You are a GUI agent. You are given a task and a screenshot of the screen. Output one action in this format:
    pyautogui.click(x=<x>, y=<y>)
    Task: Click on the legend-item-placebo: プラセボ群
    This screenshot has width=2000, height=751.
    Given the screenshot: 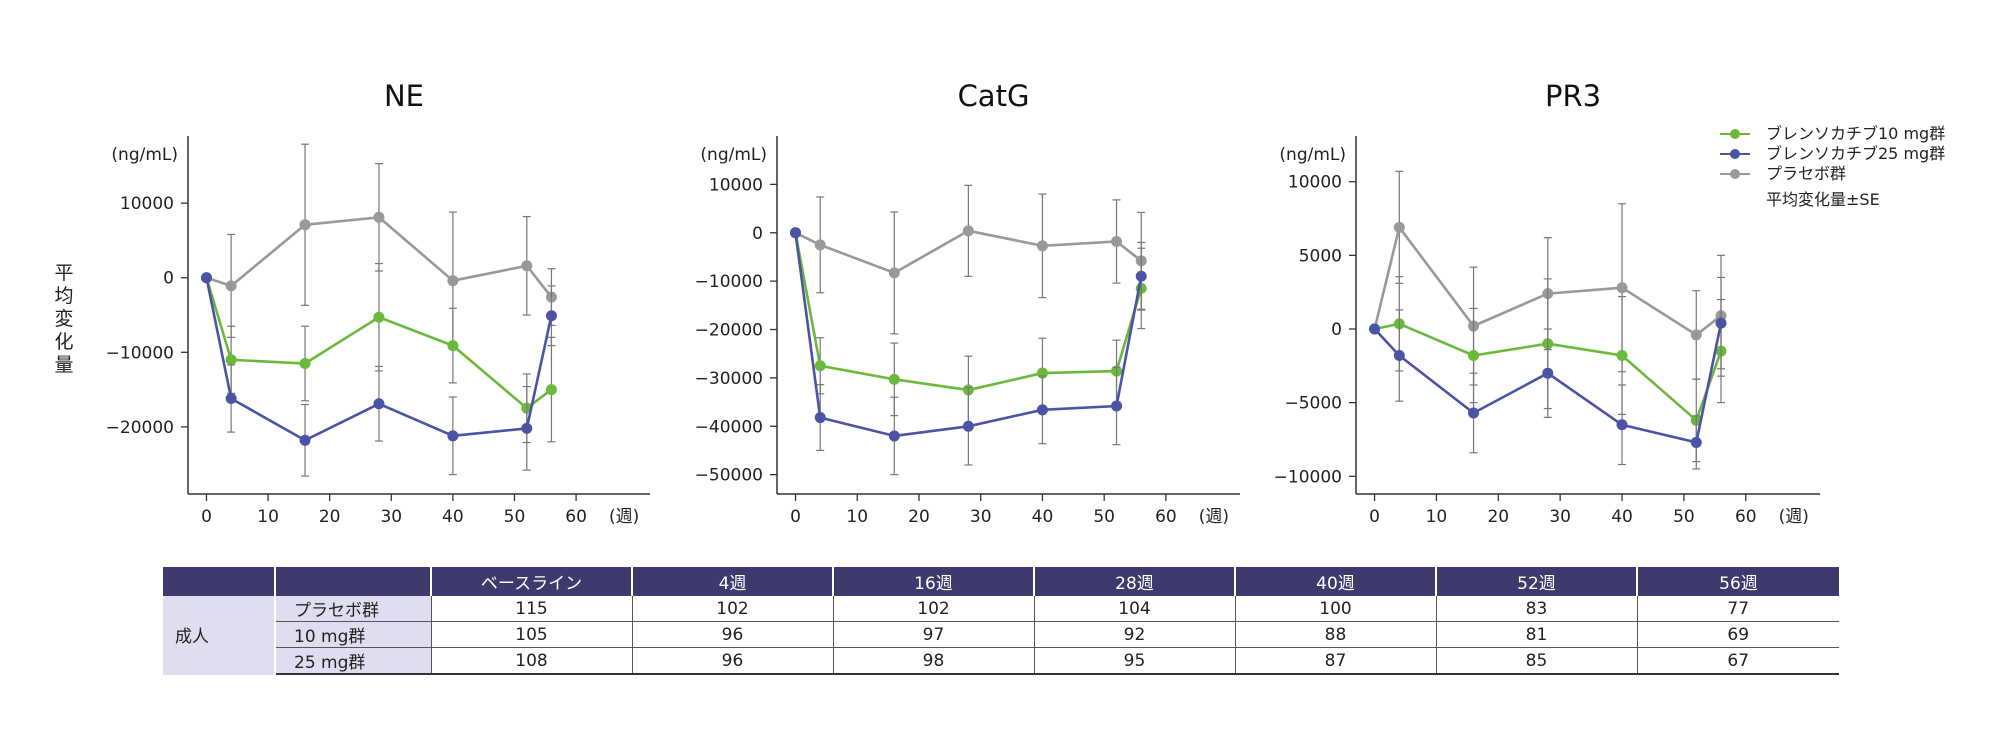 What is the action you would take?
    pyautogui.click(x=1831, y=174)
    